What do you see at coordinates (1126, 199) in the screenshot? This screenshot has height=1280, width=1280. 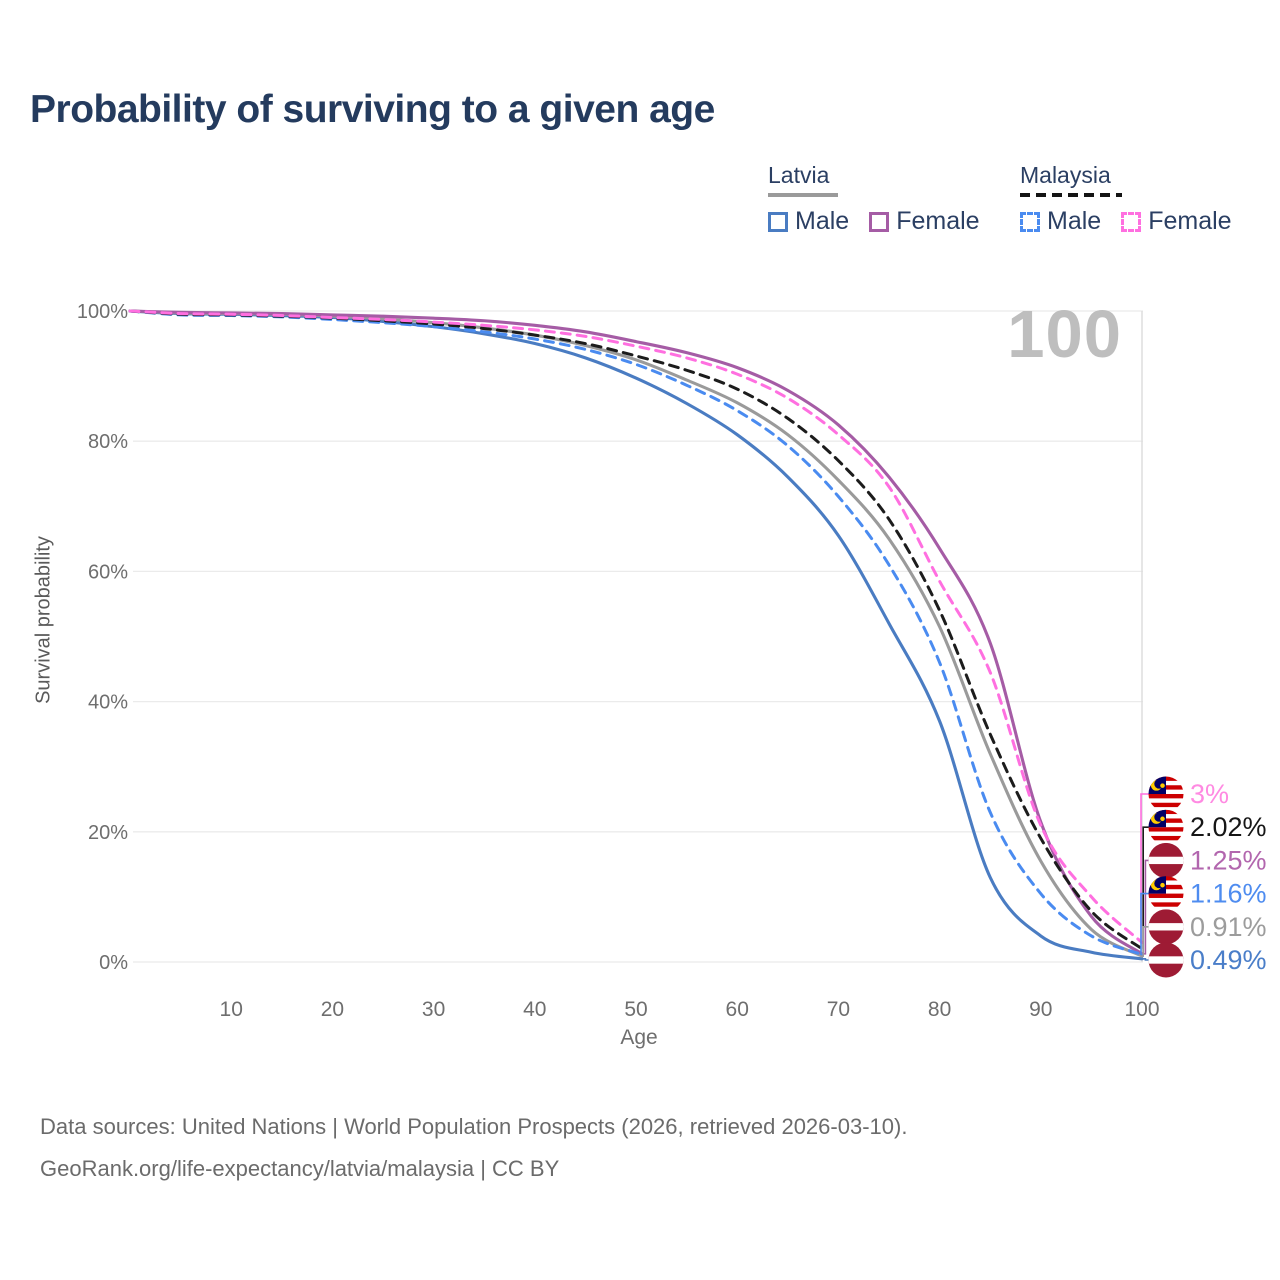 I see `legend-group-malaysia: Malaysia Male Female` at bounding box center [1126, 199].